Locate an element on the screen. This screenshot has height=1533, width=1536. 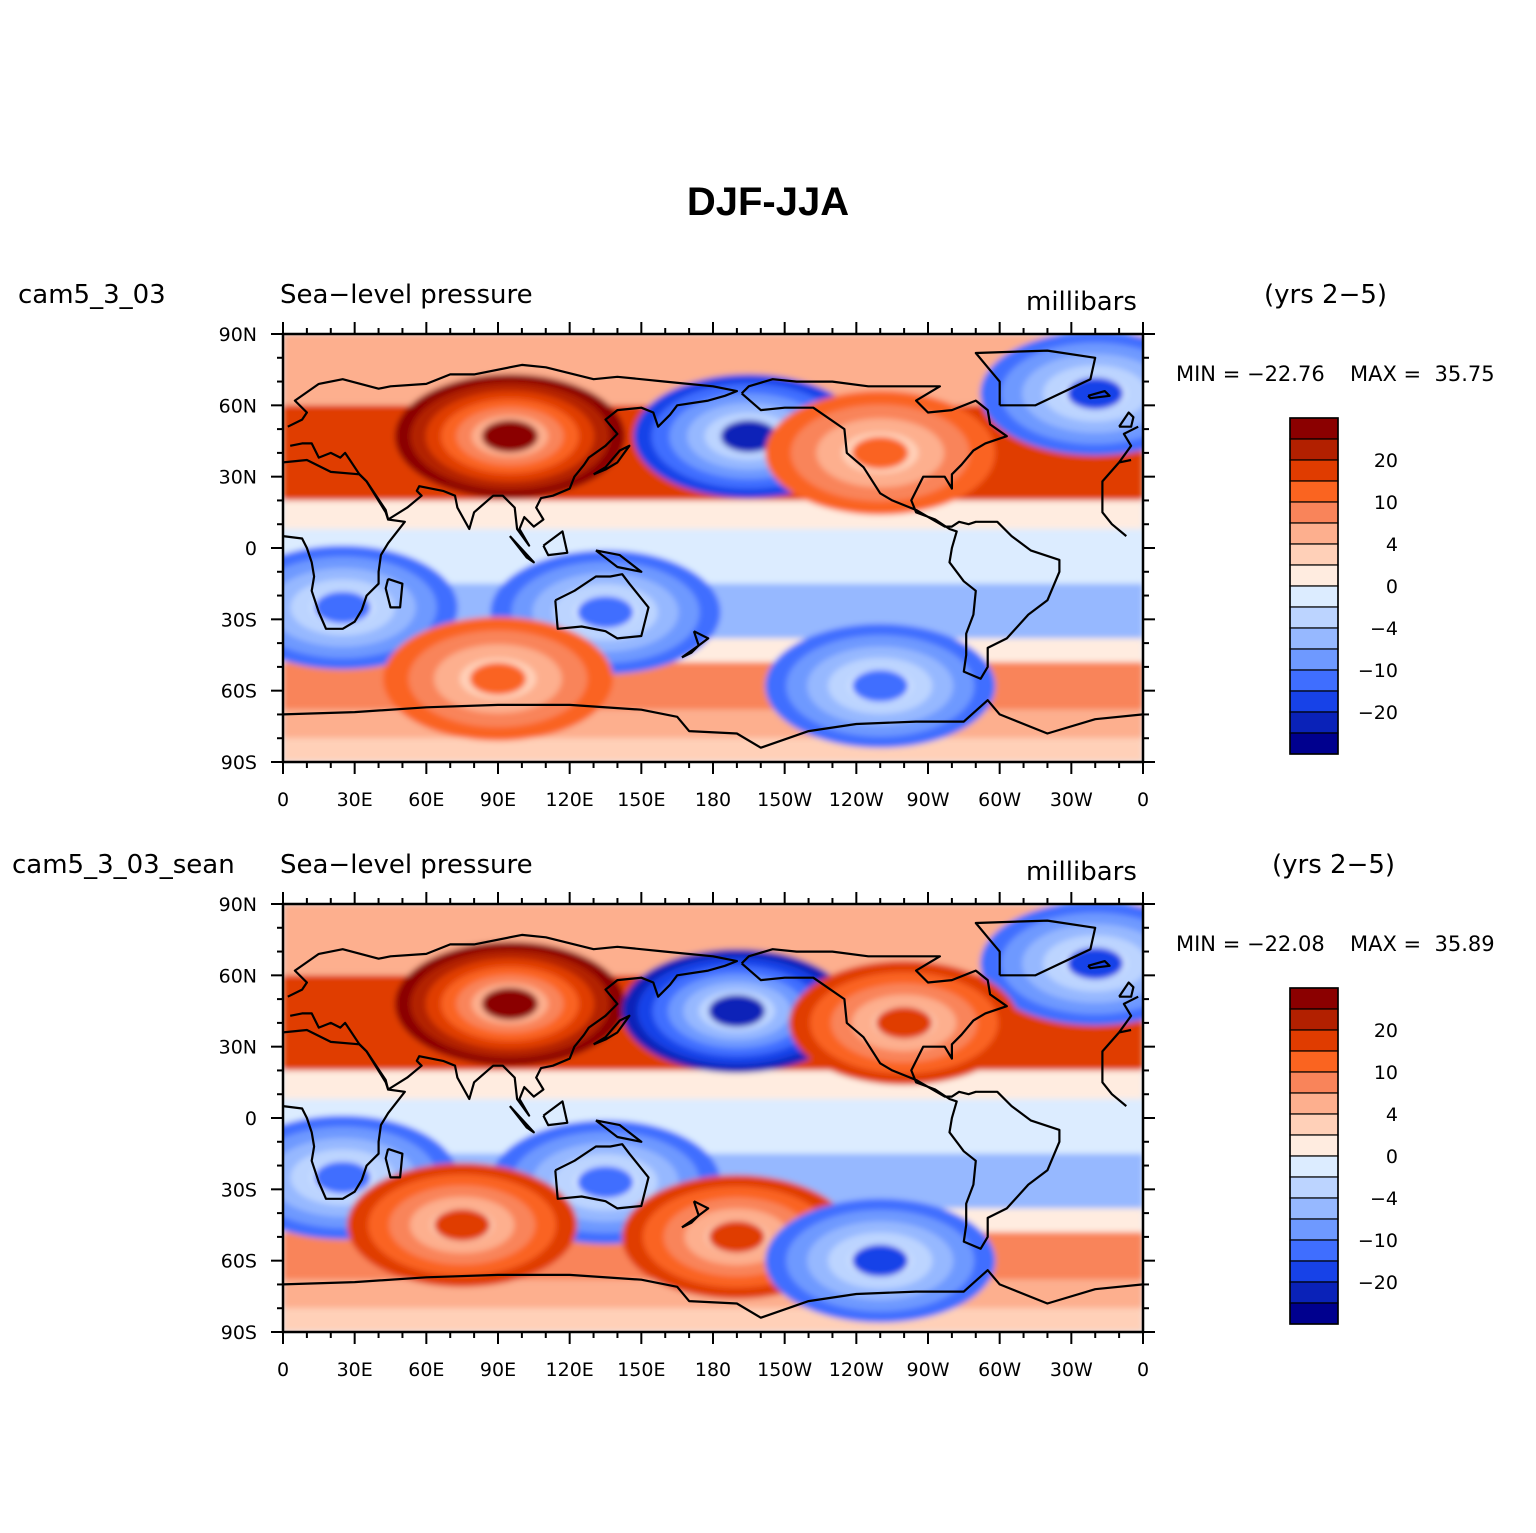
lon-tick-label: 90W is located at coordinates (928, 800).